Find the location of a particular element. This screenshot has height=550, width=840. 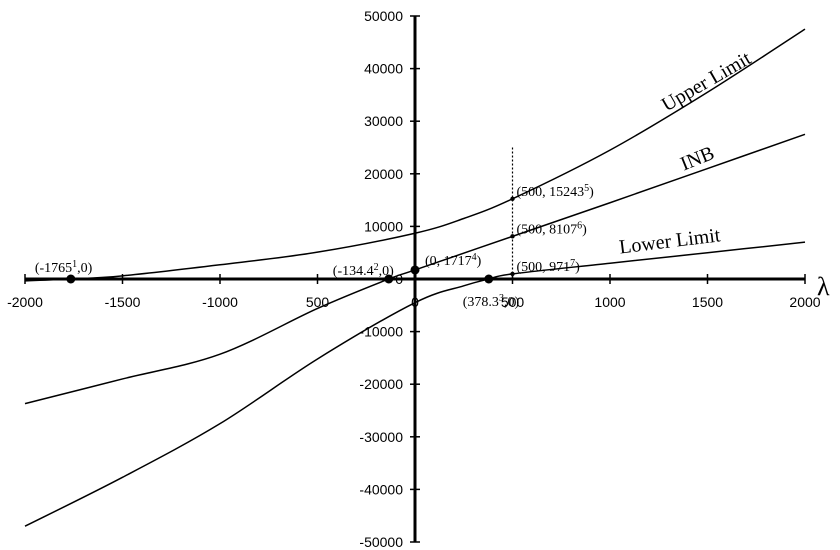

curve-label-upper-limit: Upper Limit is located at coordinates (706, 81).